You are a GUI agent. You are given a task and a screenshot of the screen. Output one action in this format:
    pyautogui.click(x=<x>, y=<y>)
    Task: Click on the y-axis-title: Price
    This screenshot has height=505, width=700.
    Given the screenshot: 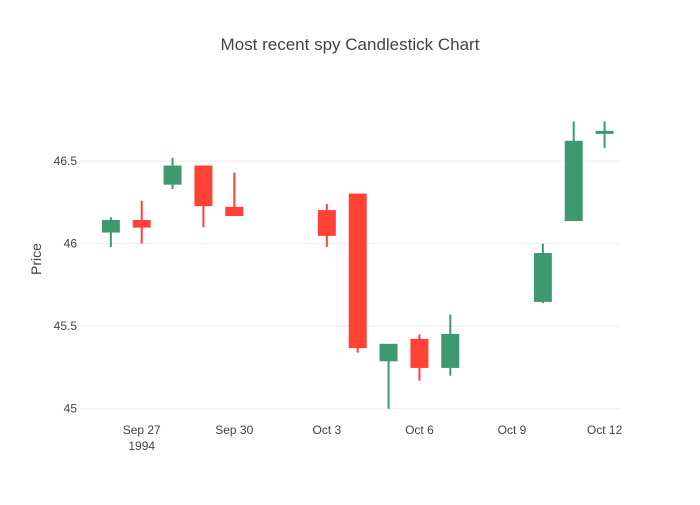 What is the action you would take?
    pyautogui.click(x=36, y=259)
    